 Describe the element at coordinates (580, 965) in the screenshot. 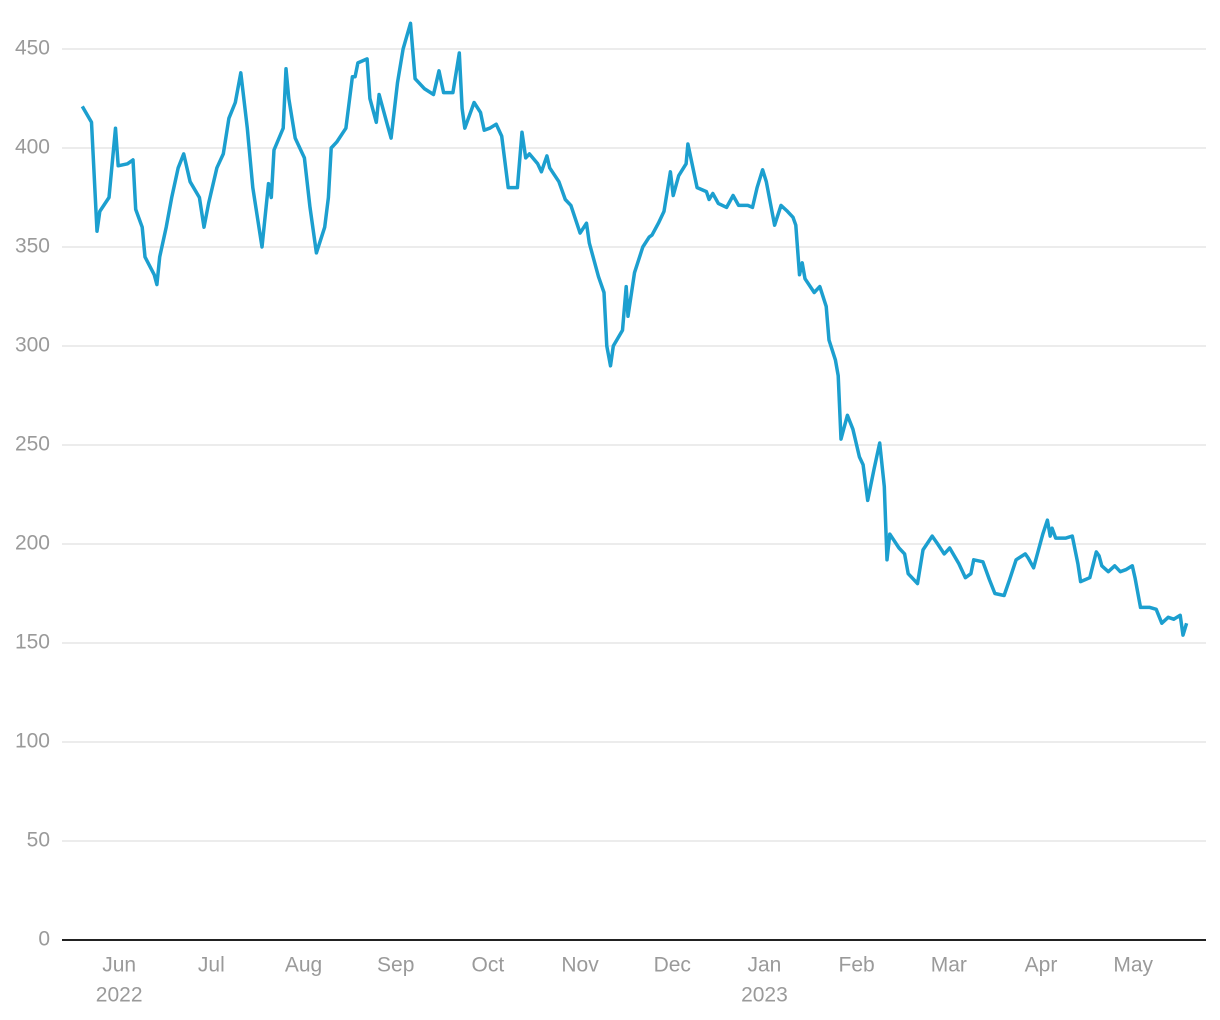

I see `x-tick-label: Nov` at that location.